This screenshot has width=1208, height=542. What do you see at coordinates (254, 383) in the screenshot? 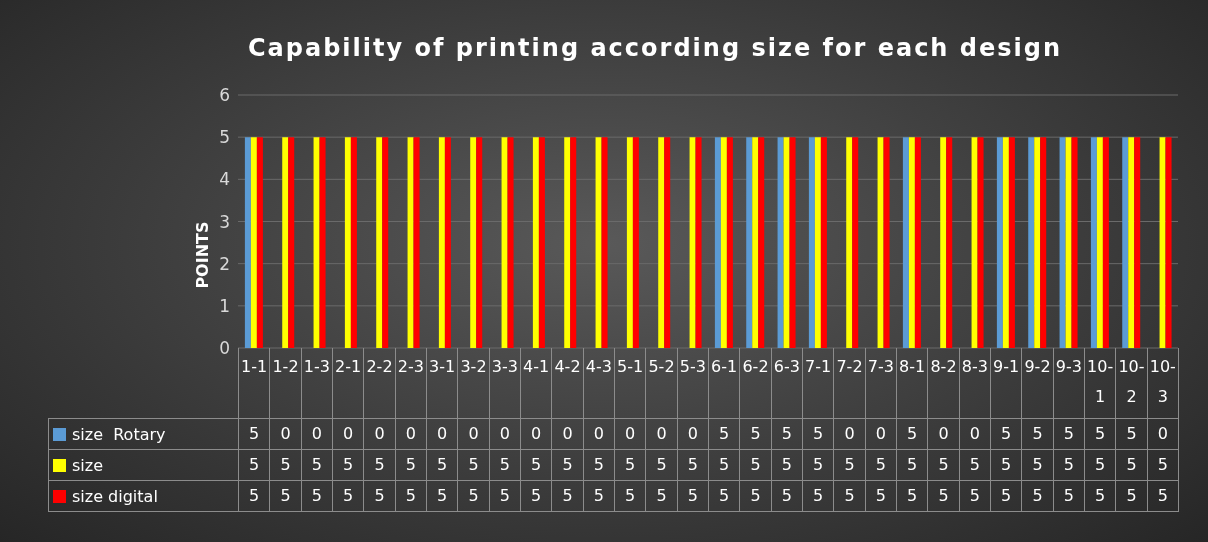
I see `x-tick-label: 1-1` at bounding box center [254, 383].